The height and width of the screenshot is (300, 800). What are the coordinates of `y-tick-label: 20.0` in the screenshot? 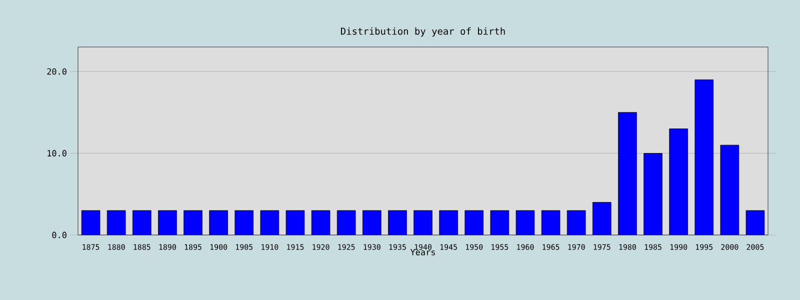 It's located at (56, 71).